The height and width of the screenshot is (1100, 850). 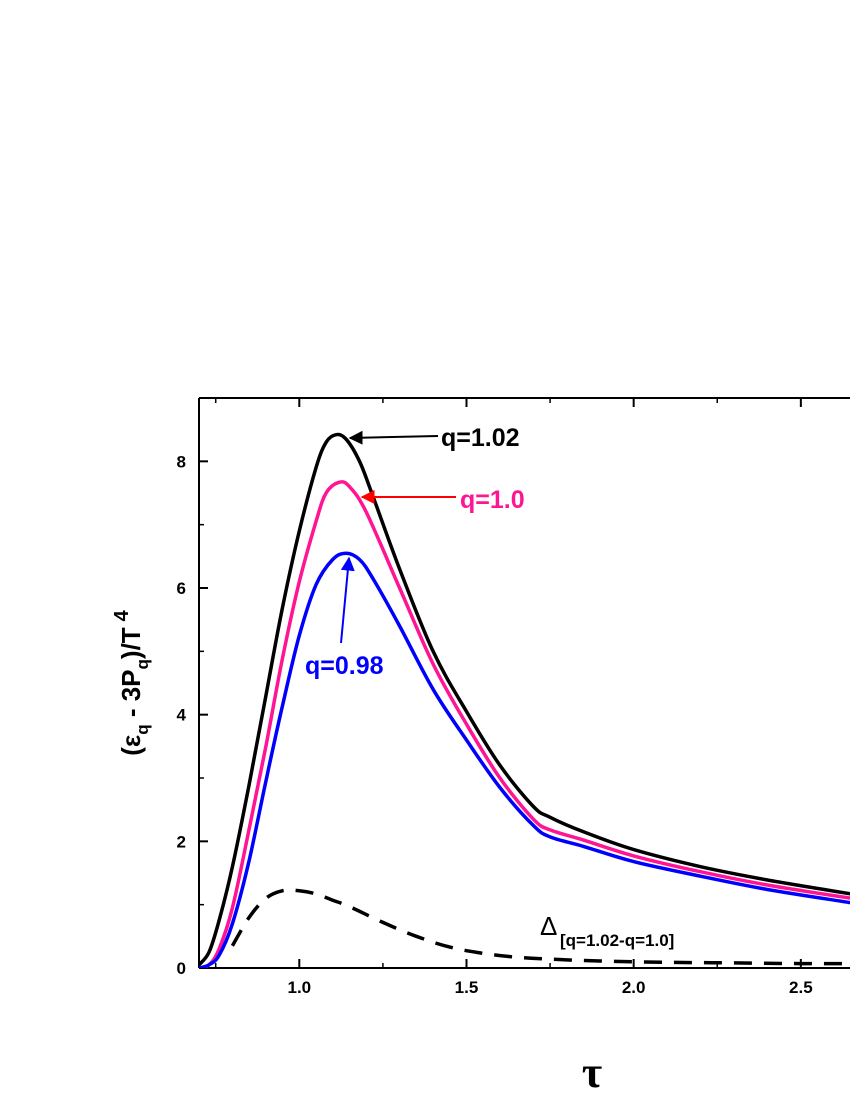 What do you see at coordinates (492, 500) in the screenshot?
I see `annotation-q100-label: q=1.0` at bounding box center [492, 500].